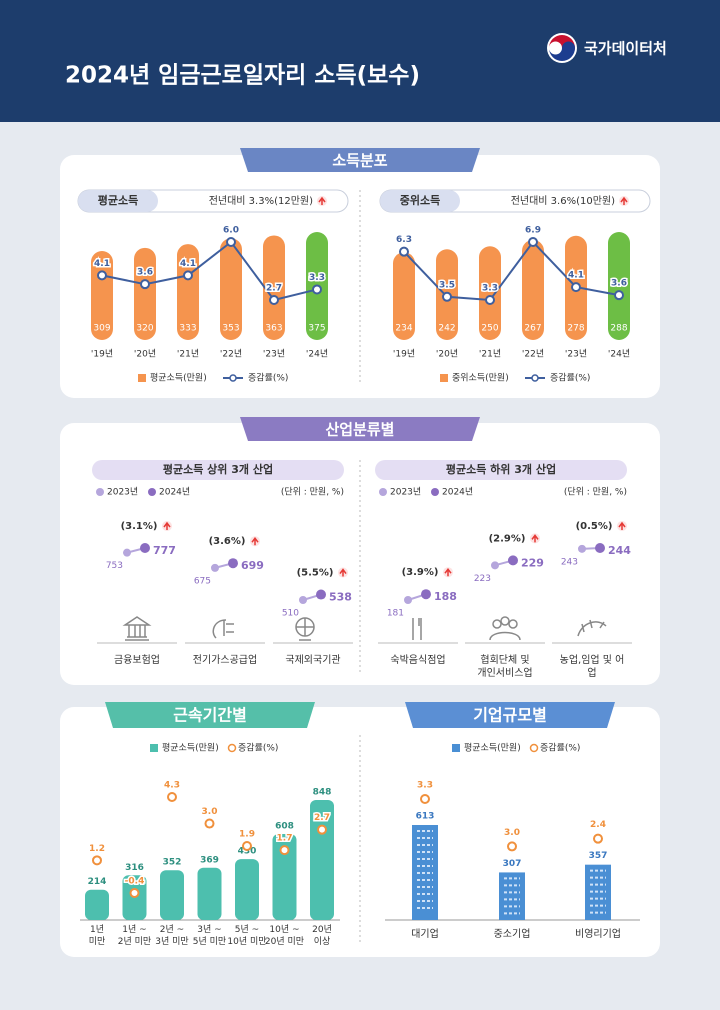 The height and width of the screenshot is (1010, 720). I want to click on rate-label: 1.9, so click(247, 835).